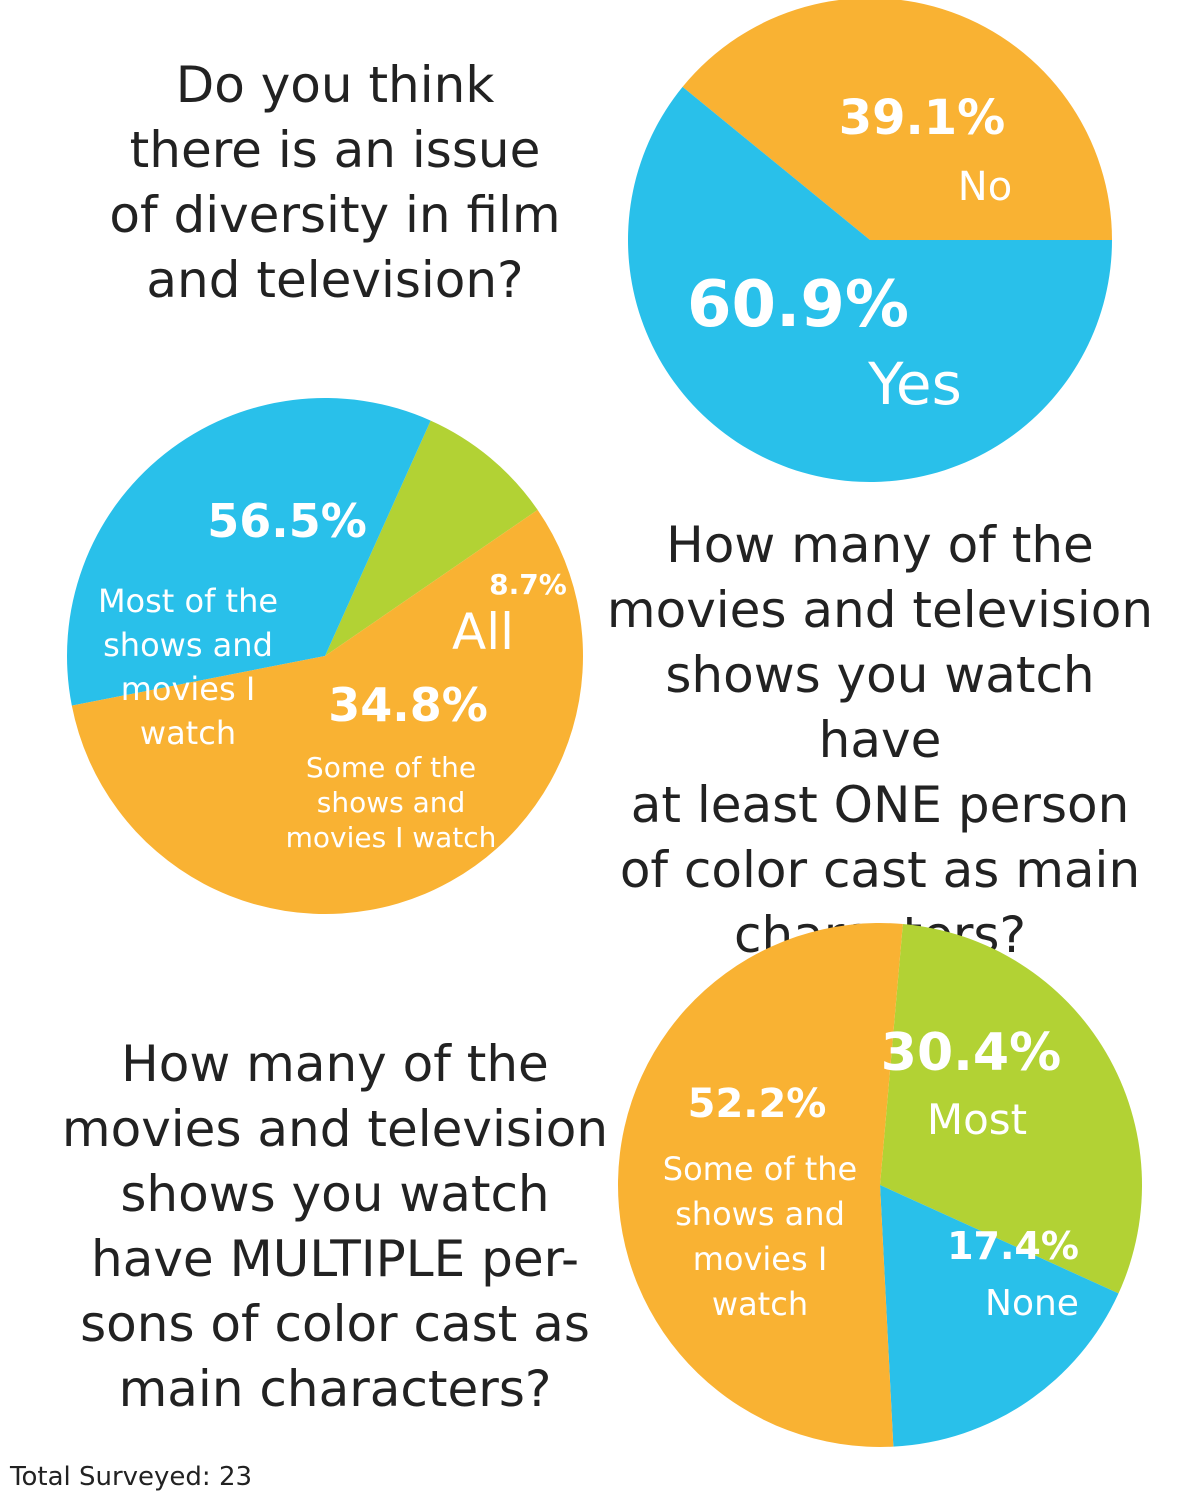 This screenshot has height=1501, width=1186. What do you see at coordinates (914, 384) in the screenshot?
I see `slice-category-label: Yes` at bounding box center [914, 384].